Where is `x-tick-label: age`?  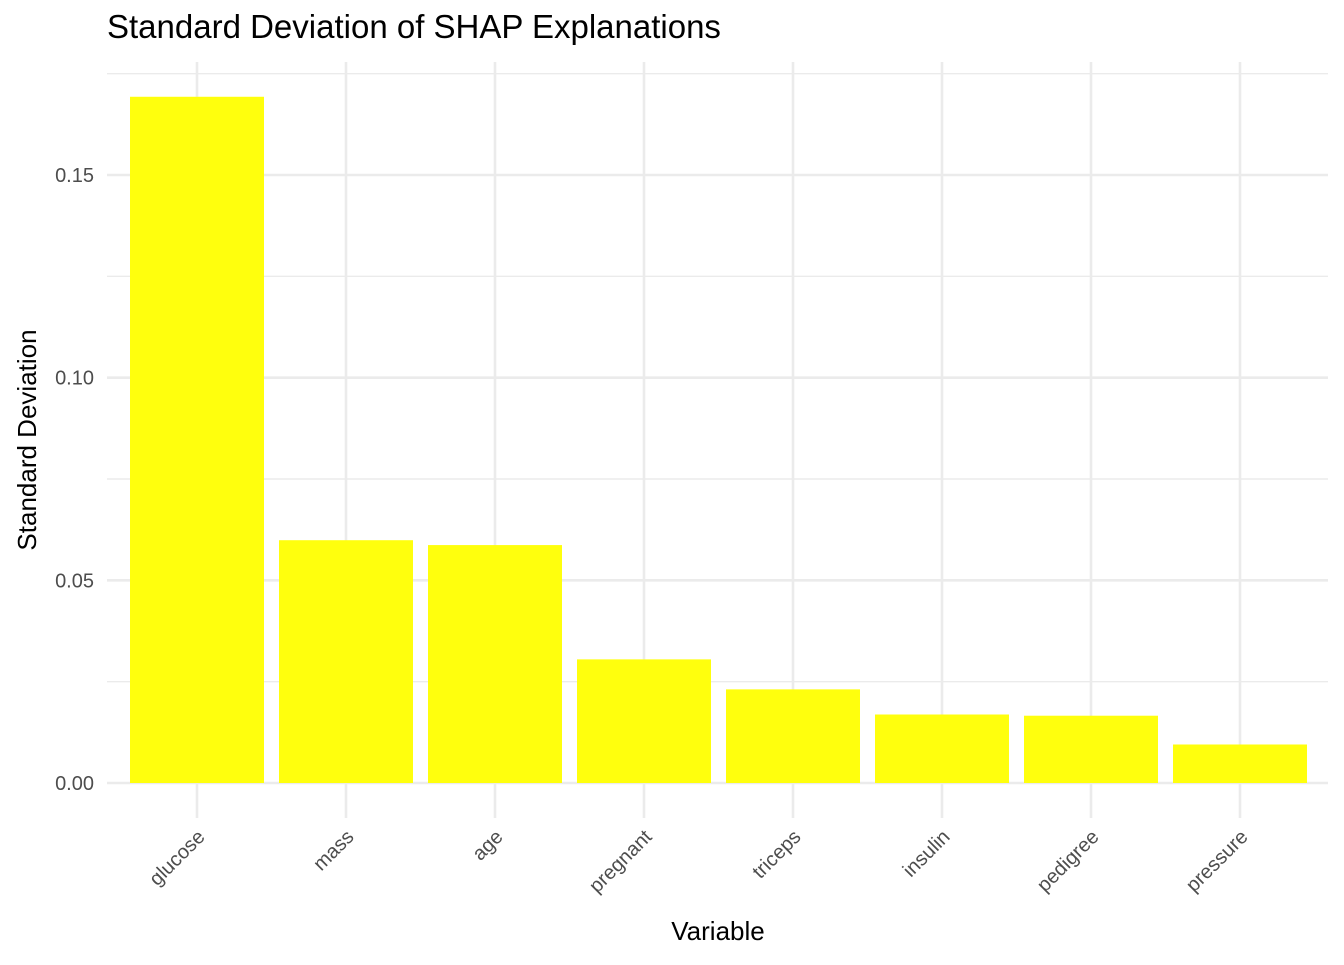 x-tick-label: age is located at coordinates (487, 845).